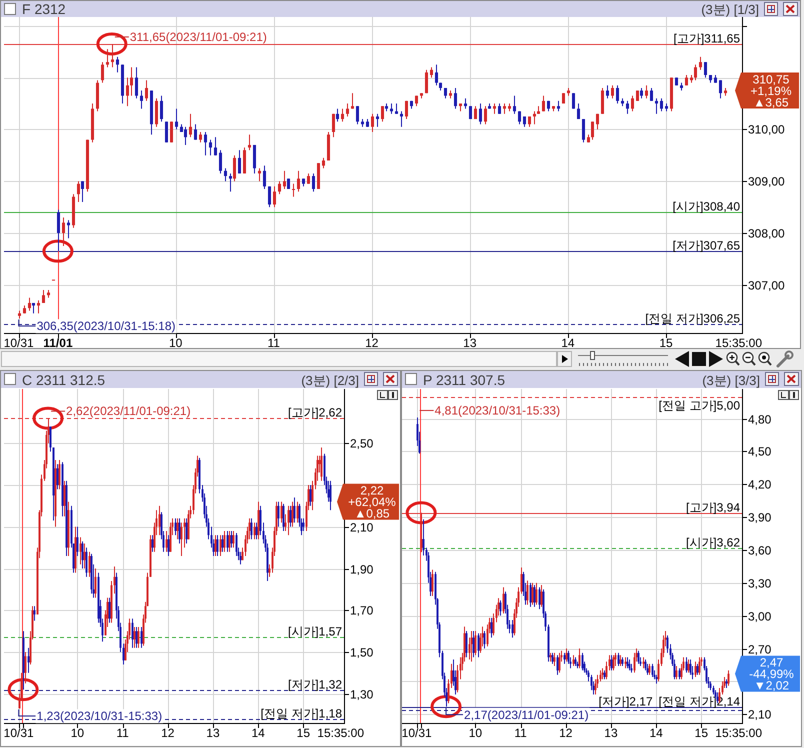  Describe the element at coordinates (362, 569) in the screenshot. I see `y-tick-label: 1,90` at that location.